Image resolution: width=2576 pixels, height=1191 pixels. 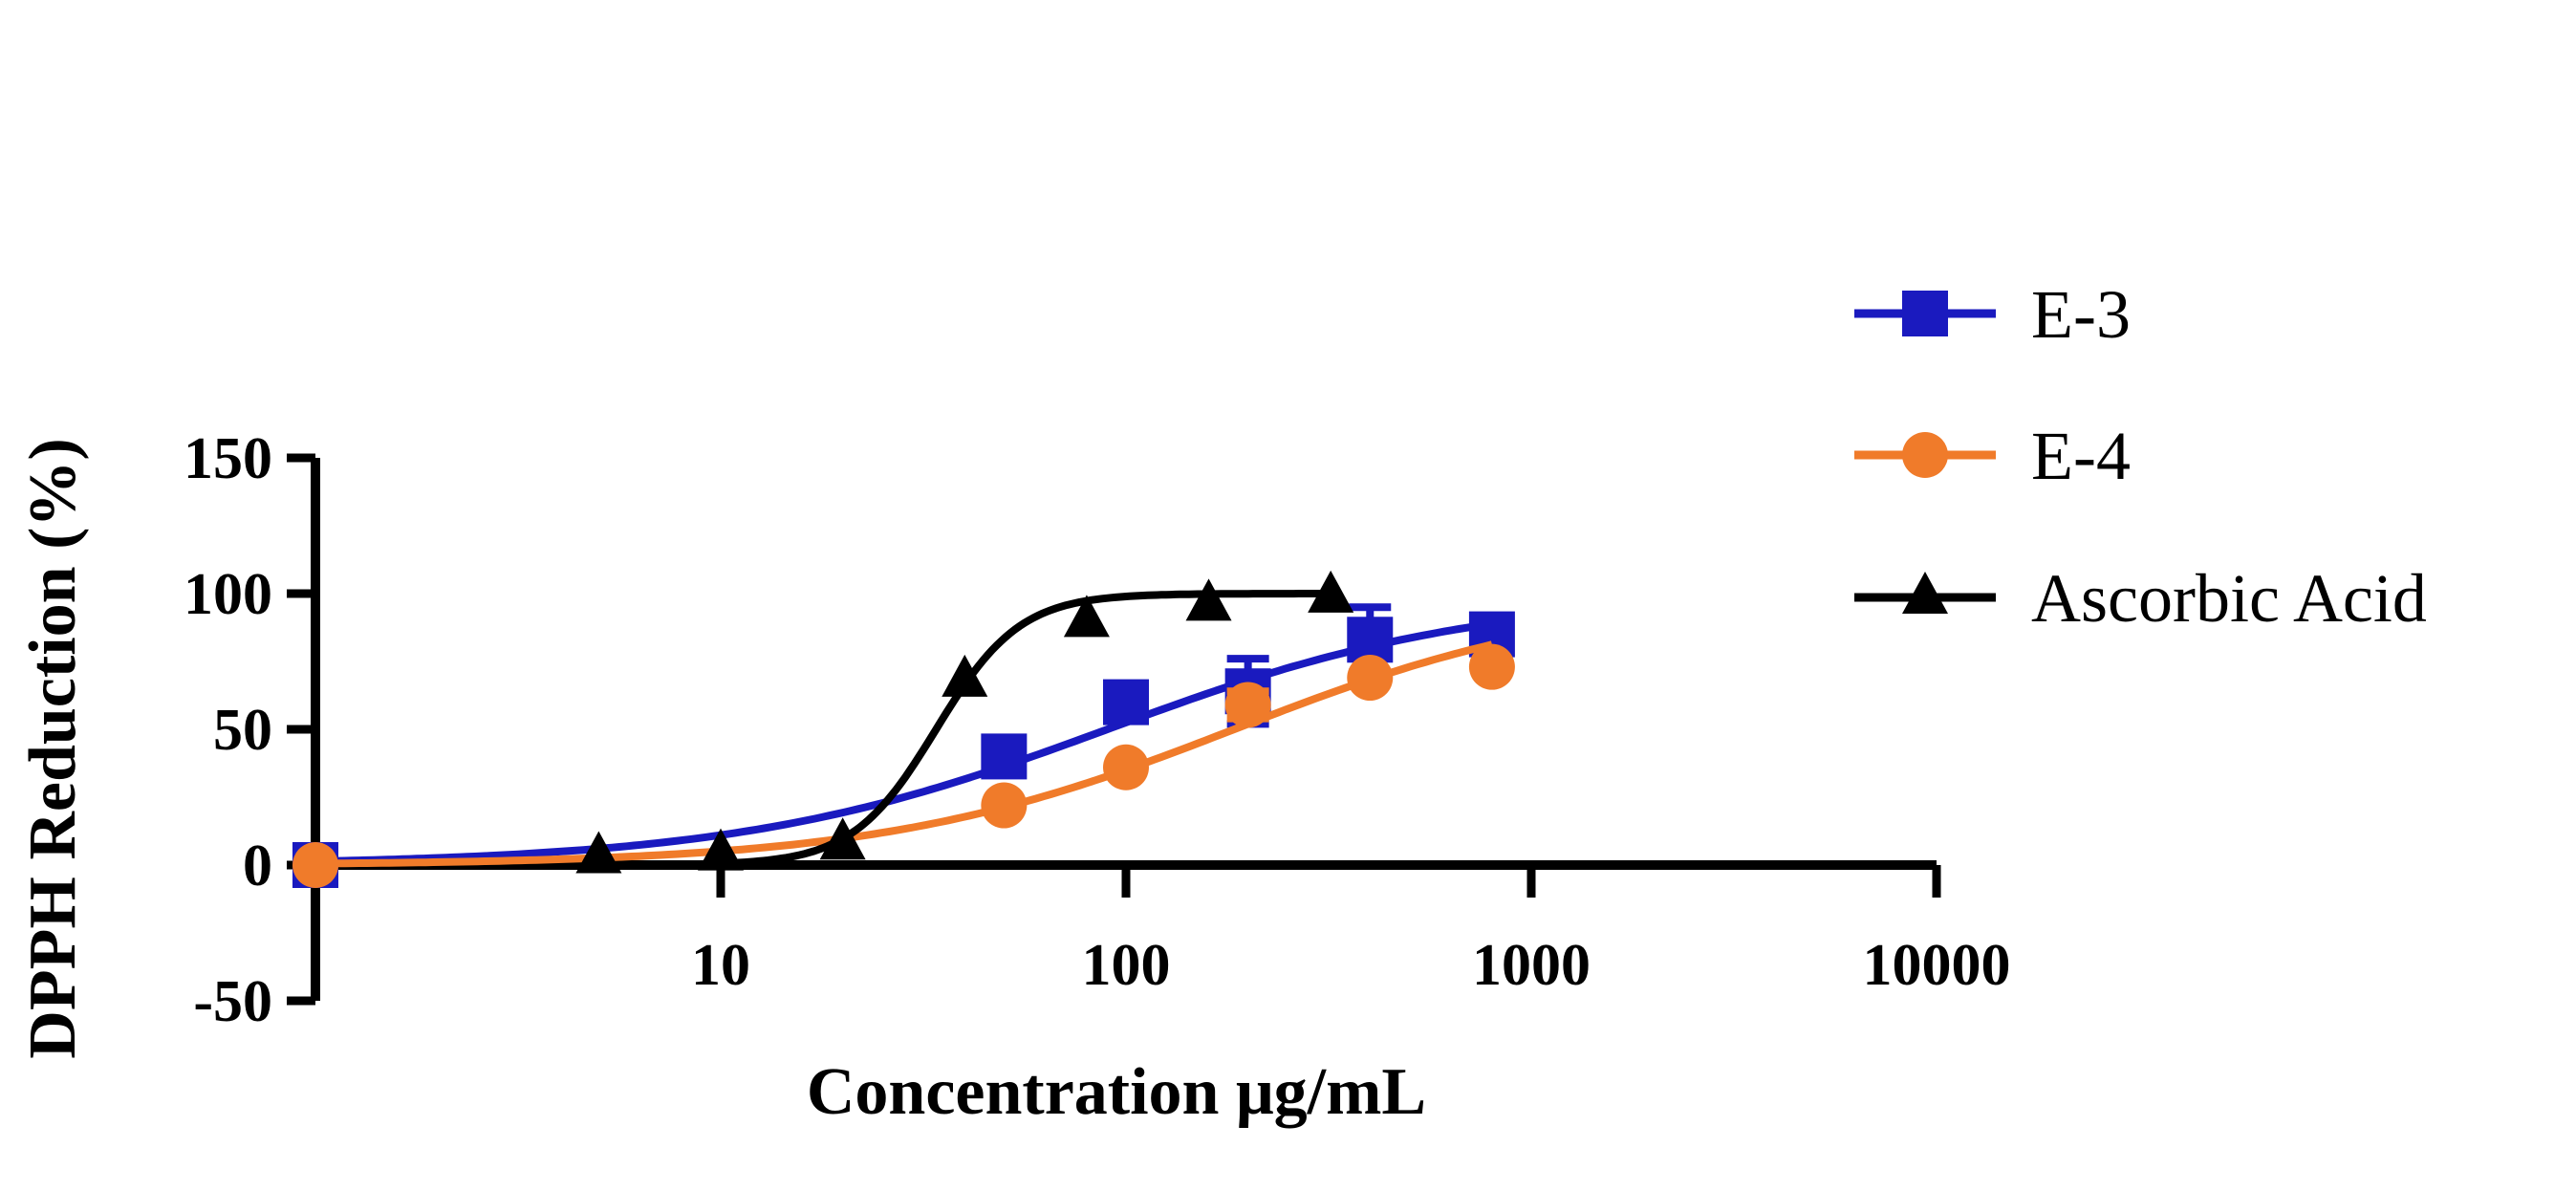 What do you see at coordinates (53, 748) in the screenshot?
I see `y-axis-title: DPPH Reduction (%)` at bounding box center [53, 748].